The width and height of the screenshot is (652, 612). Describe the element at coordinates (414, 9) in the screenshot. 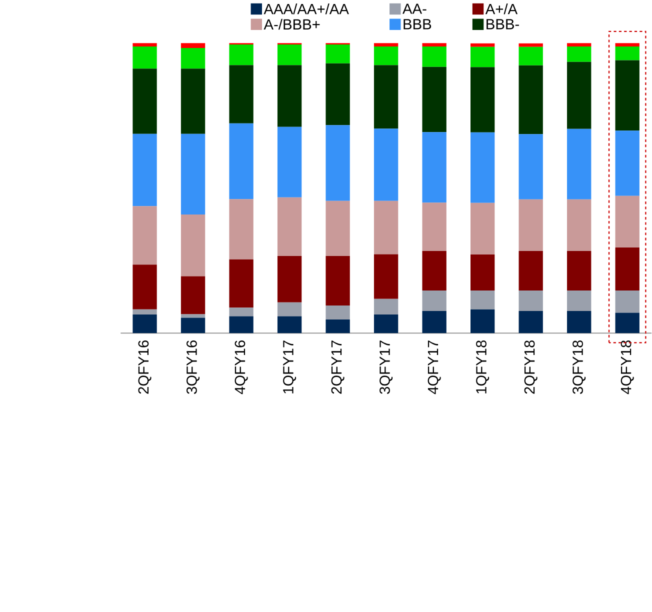

I see `legend-label: AA-` at that location.